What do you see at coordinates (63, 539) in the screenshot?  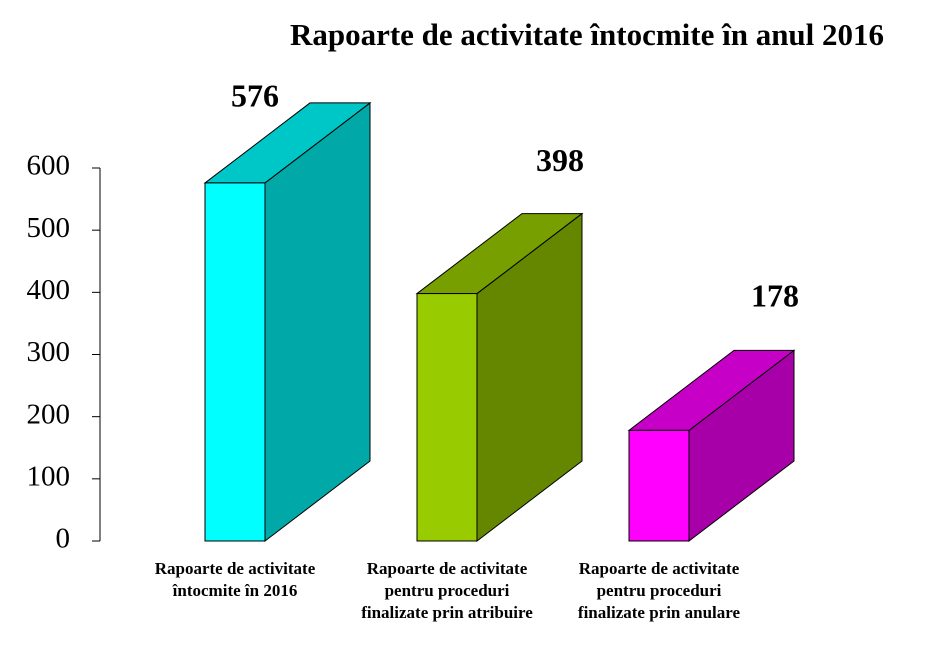 I see `y-tick-label: 0` at bounding box center [63, 539].